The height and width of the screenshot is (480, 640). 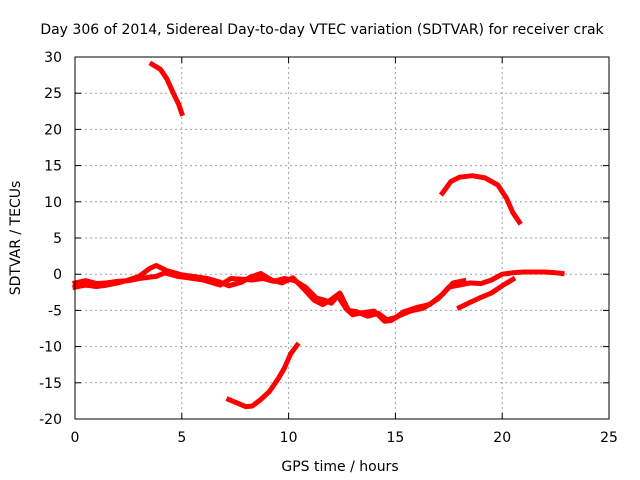 I want to click on x-tick-label: 25, so click(x=609, y=438).